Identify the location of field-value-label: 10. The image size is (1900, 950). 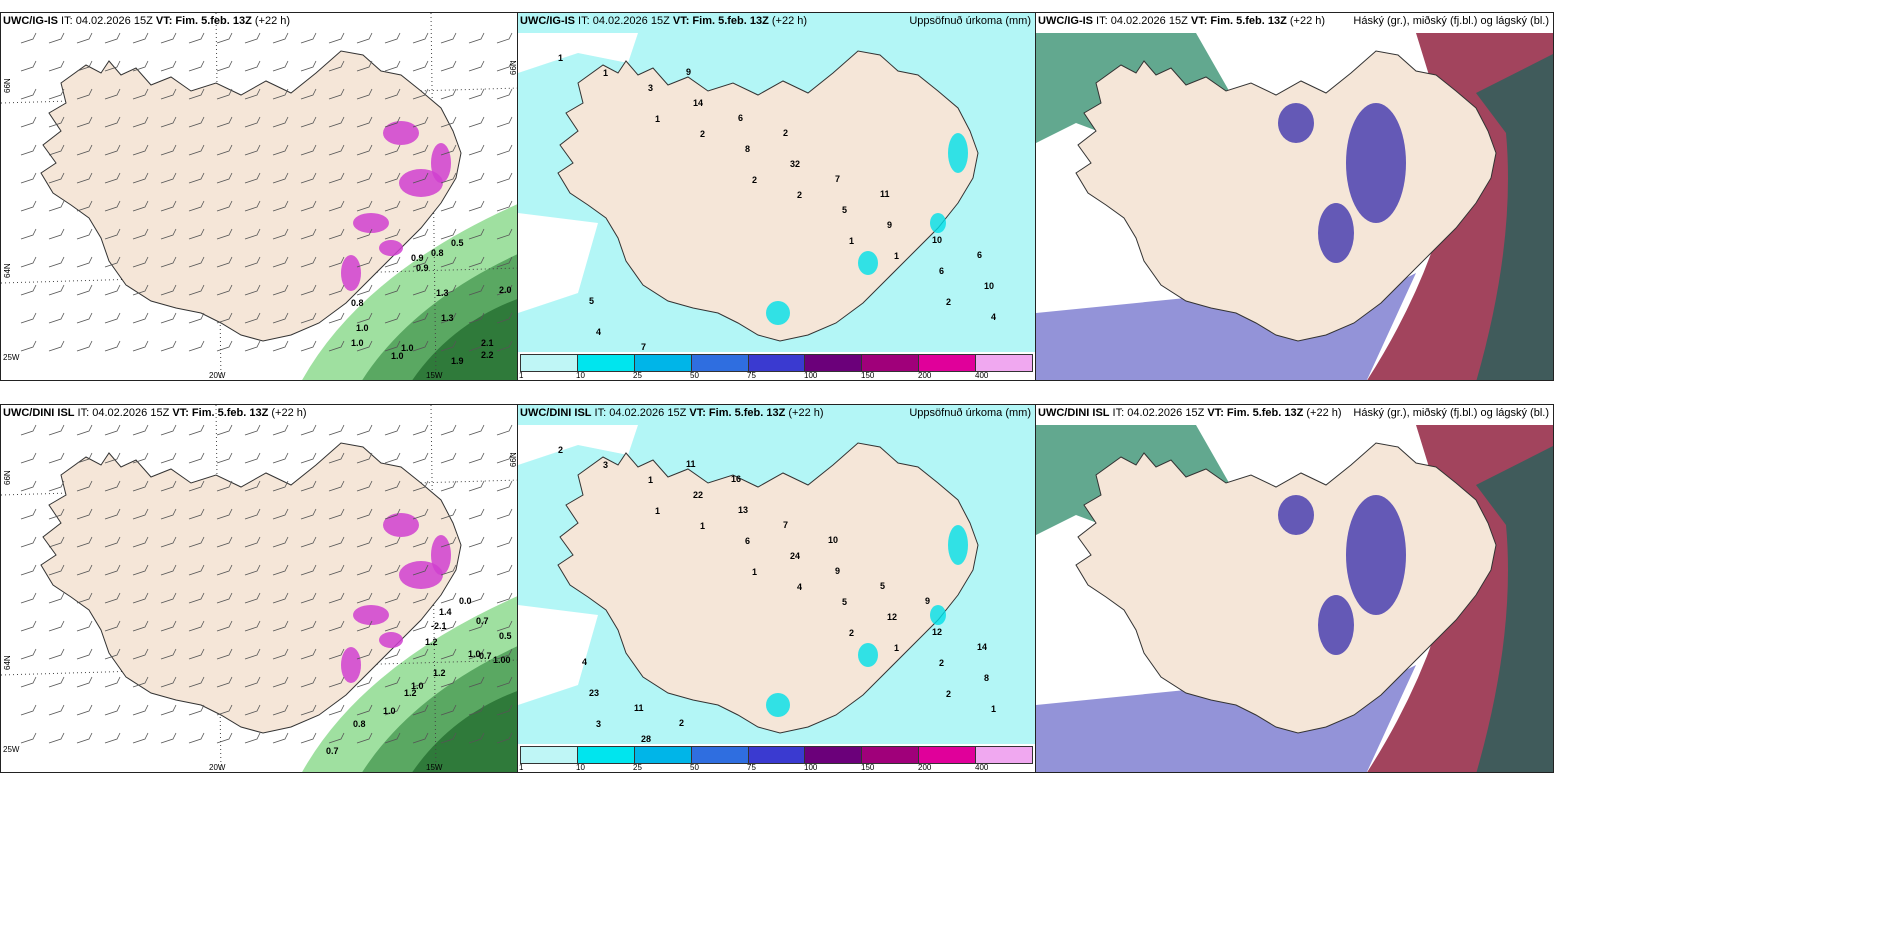
(833, 540).